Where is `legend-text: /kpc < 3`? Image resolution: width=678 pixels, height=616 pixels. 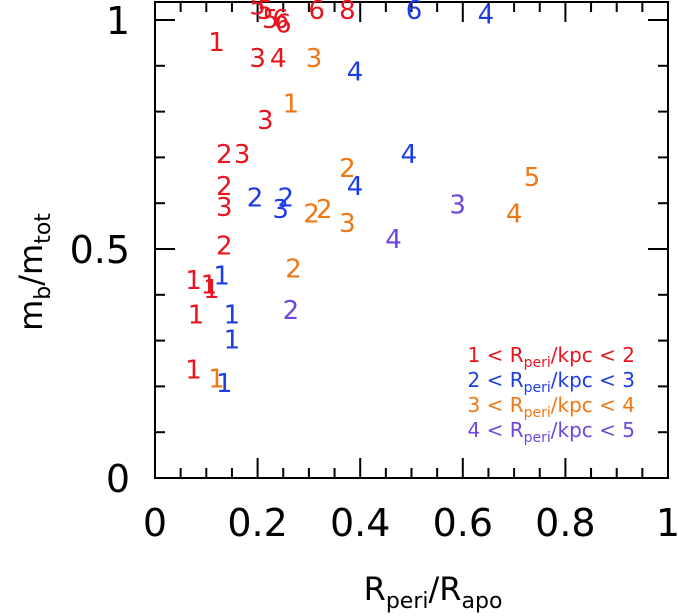 legend-text: /kpc < 3 is located at coordinates (593, 380).